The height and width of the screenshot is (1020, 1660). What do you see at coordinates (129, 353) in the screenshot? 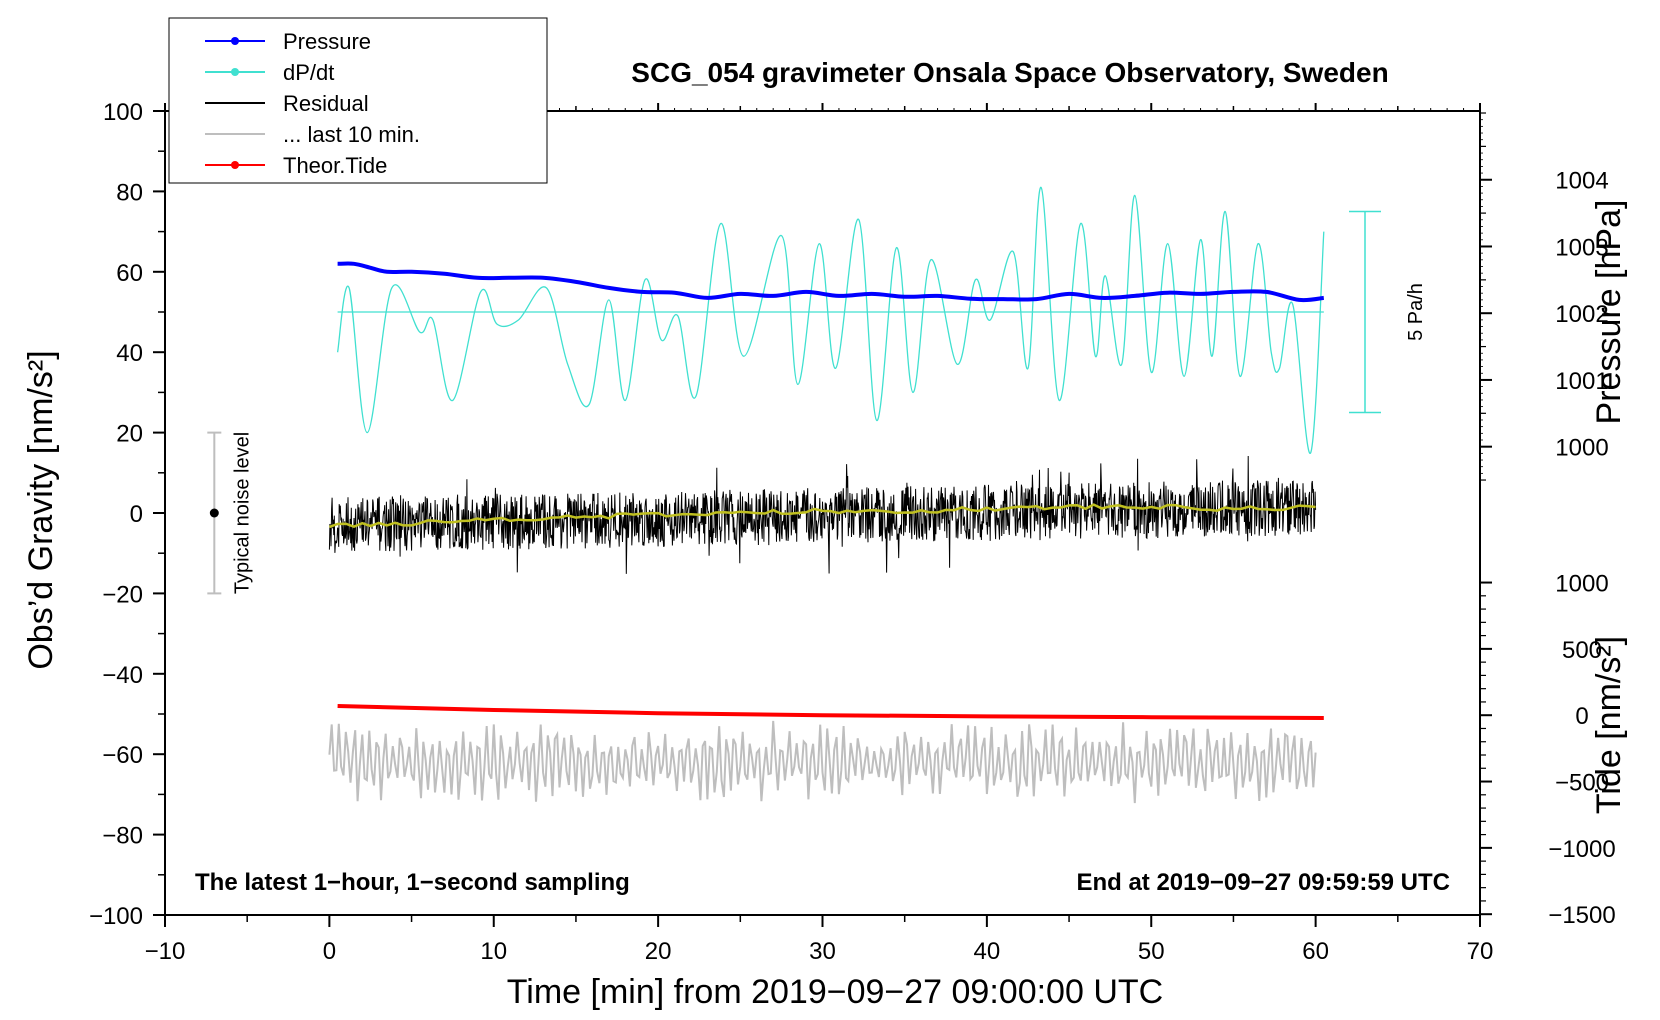
I see `y-tick-label: 40` at bounding box center [129, 353].